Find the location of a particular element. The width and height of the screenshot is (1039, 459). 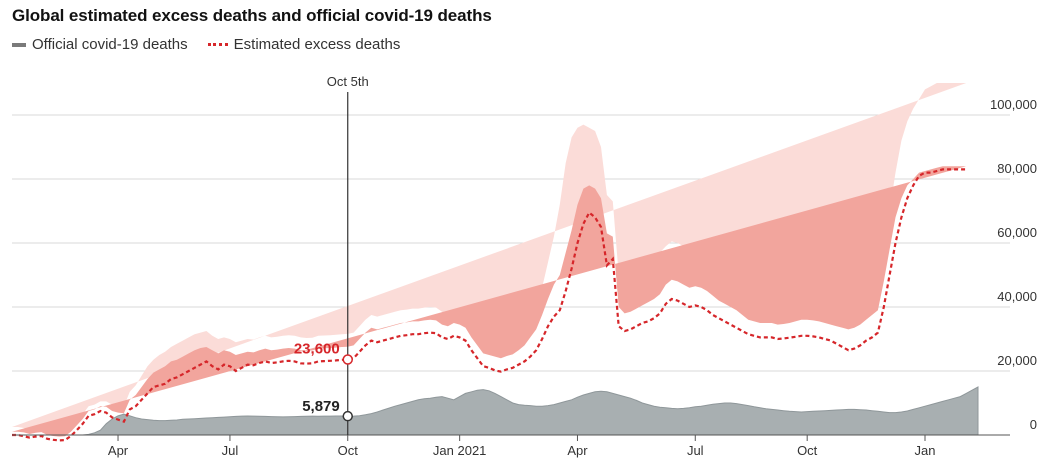

official-value-label: 5,879 is located at coordinates (321, 406).